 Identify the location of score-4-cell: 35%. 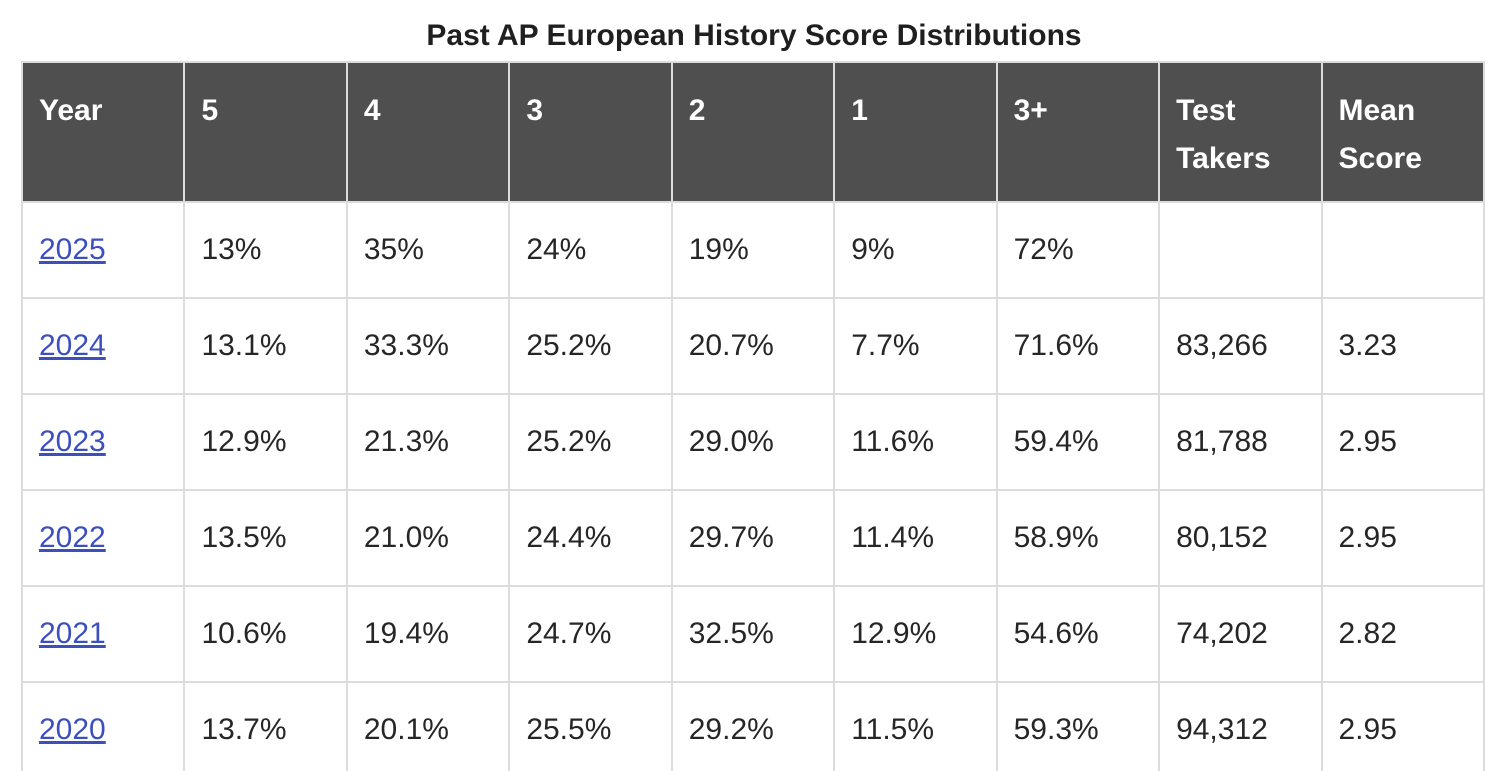
(428, 250).